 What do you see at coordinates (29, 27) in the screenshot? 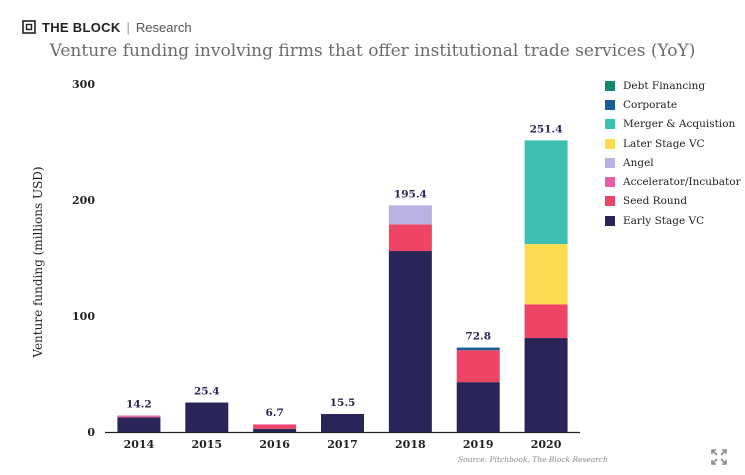
I see `cube-logo-icon` at bounding box center [29, 27].